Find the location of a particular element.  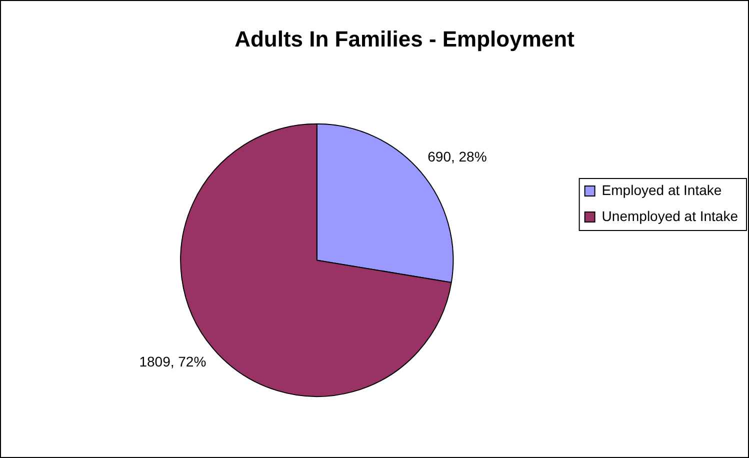

legend-label: Employed at Intake is located at coordinates (662, 190).